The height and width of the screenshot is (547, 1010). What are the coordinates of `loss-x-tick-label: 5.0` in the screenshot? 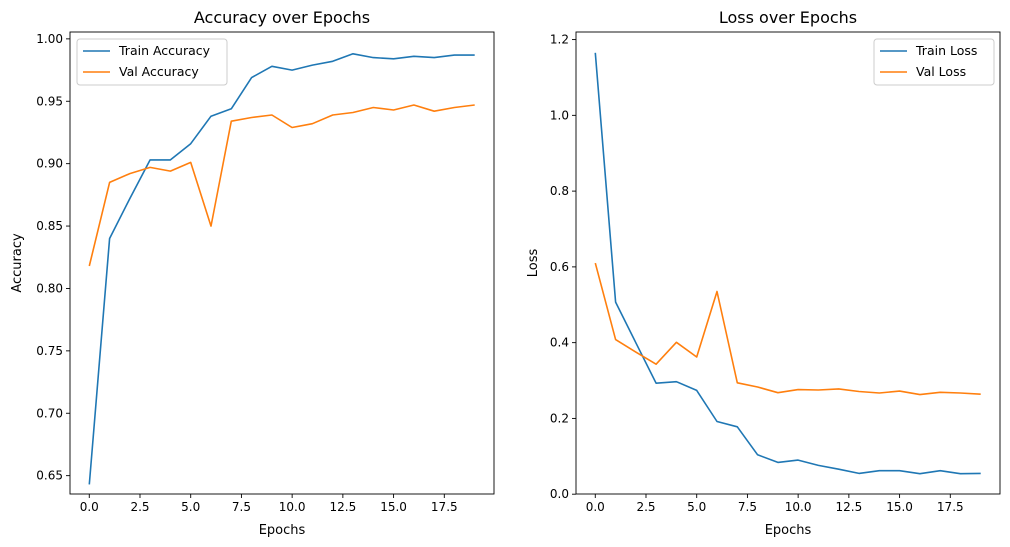 It's located at (696, 507).